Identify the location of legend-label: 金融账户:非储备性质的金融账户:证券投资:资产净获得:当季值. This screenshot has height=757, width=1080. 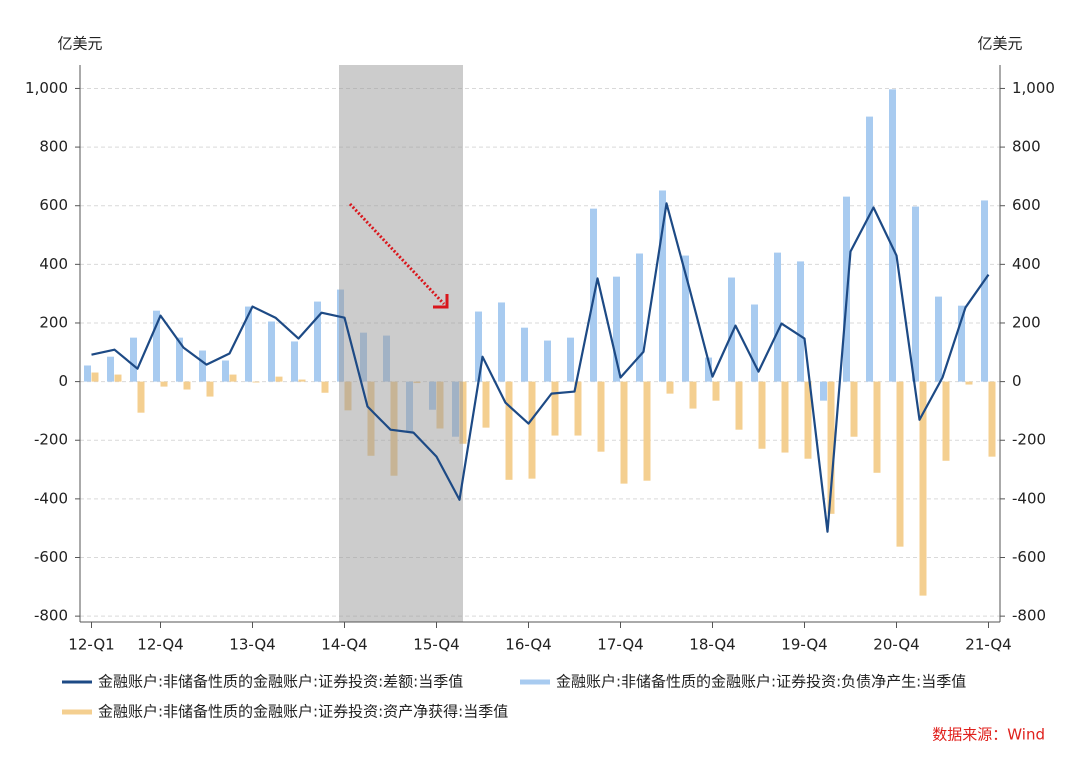
(303, 712).